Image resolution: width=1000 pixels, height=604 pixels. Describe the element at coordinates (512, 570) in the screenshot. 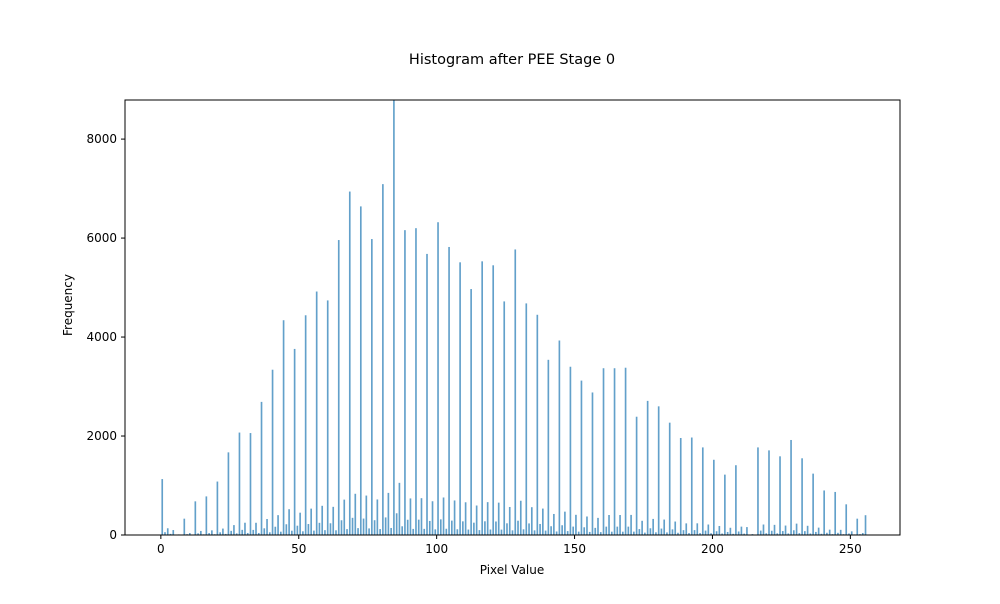

I see `x-axis-label: Pixel Value` at that location.